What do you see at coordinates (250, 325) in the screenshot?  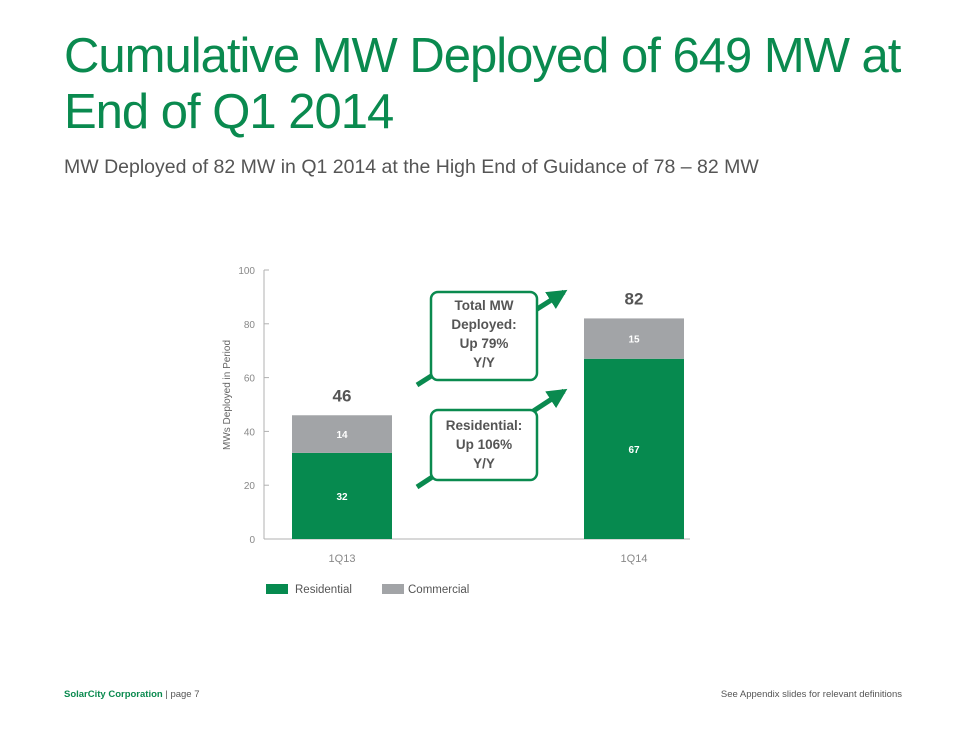 I see `y-tick-label: 80` at bounding box center [250, 325].